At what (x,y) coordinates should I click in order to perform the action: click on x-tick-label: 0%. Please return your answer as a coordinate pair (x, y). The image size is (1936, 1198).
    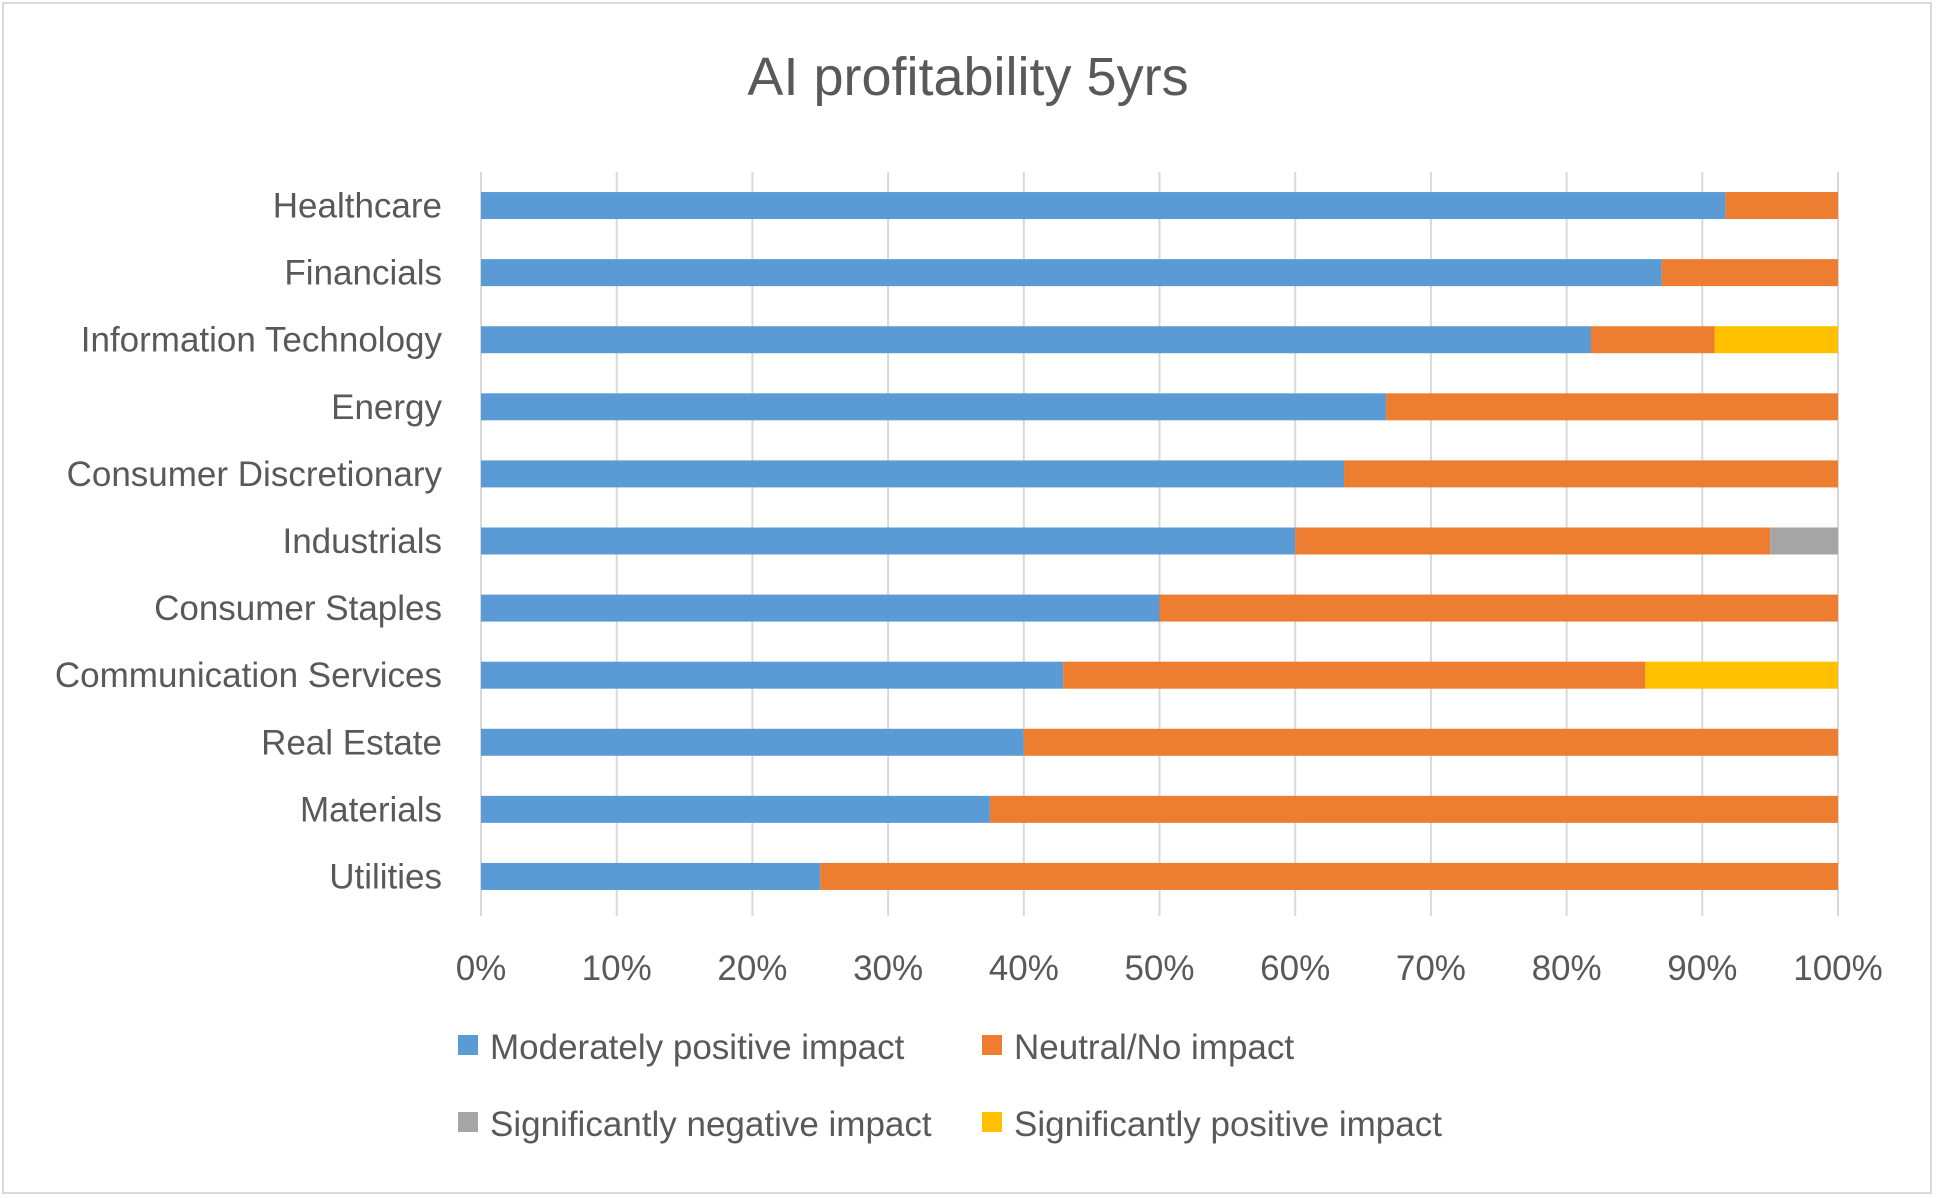
    Looking at the image, I should click on (481, 968).